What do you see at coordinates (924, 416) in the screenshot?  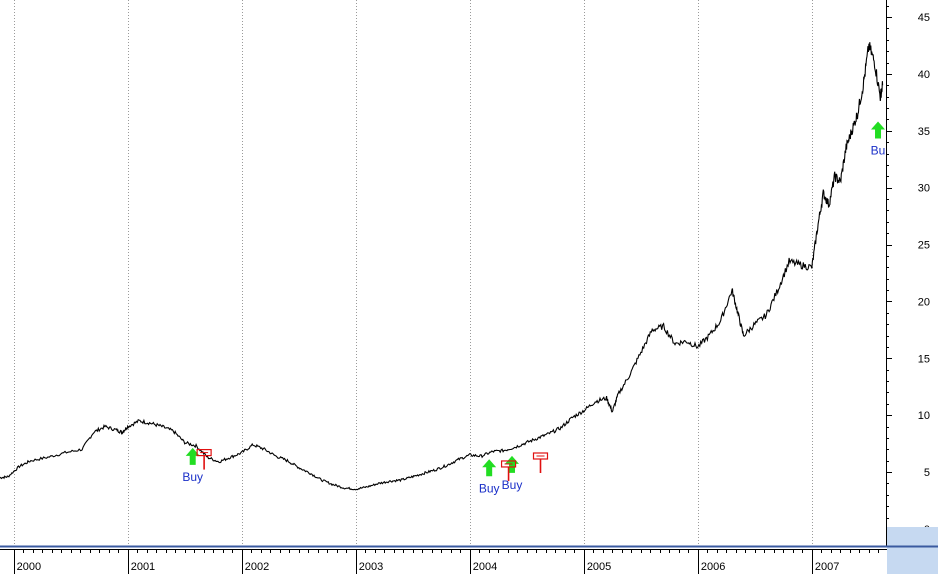 I see `y-tick-label: 10` at bounding box center [924, 416].